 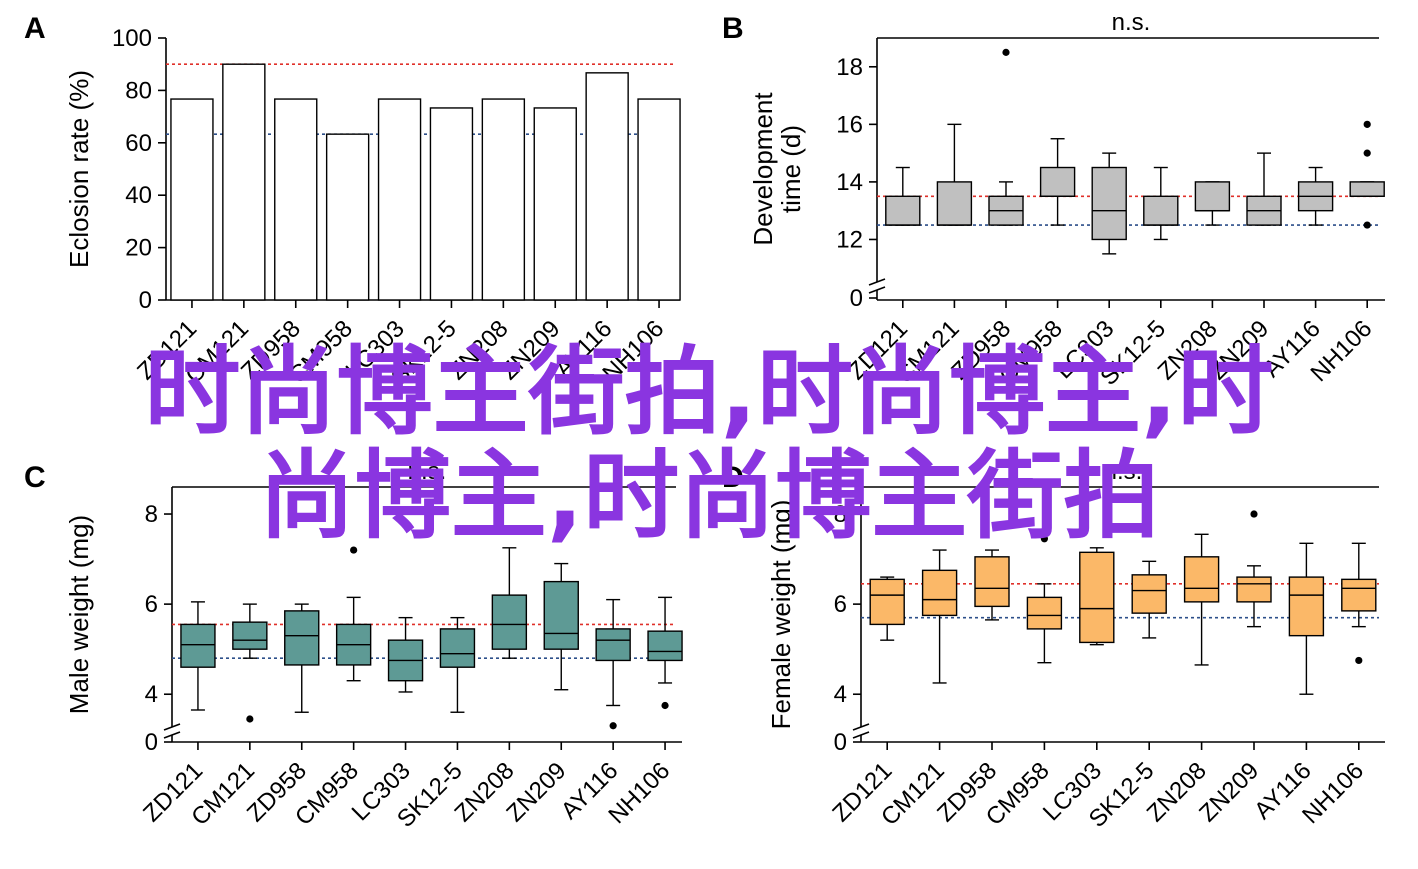 What do you see at coordinates (79, 169) in the screenshot?
I see `y-axis-title: Eclosion rate (%)` at bounding box center [79, 169].